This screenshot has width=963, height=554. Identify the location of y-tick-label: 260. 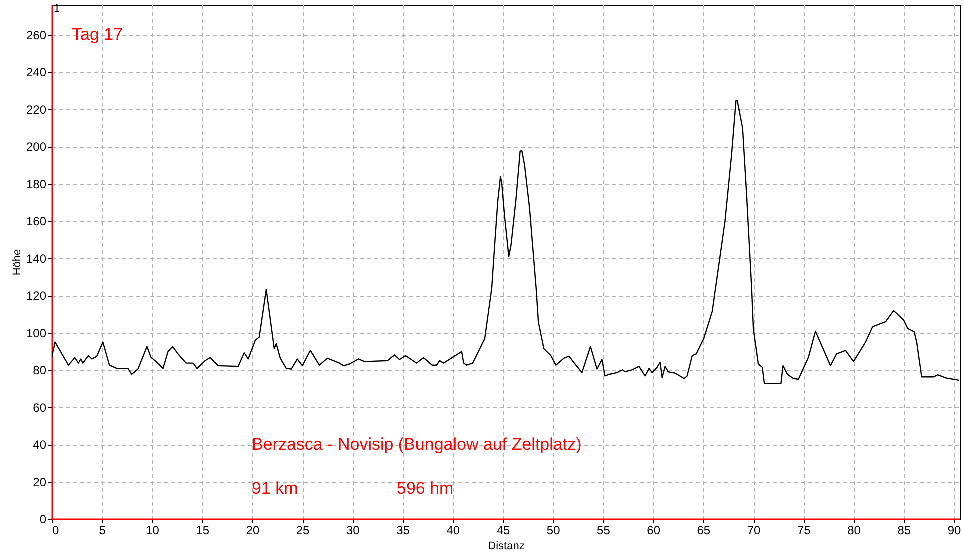
(36, 35).